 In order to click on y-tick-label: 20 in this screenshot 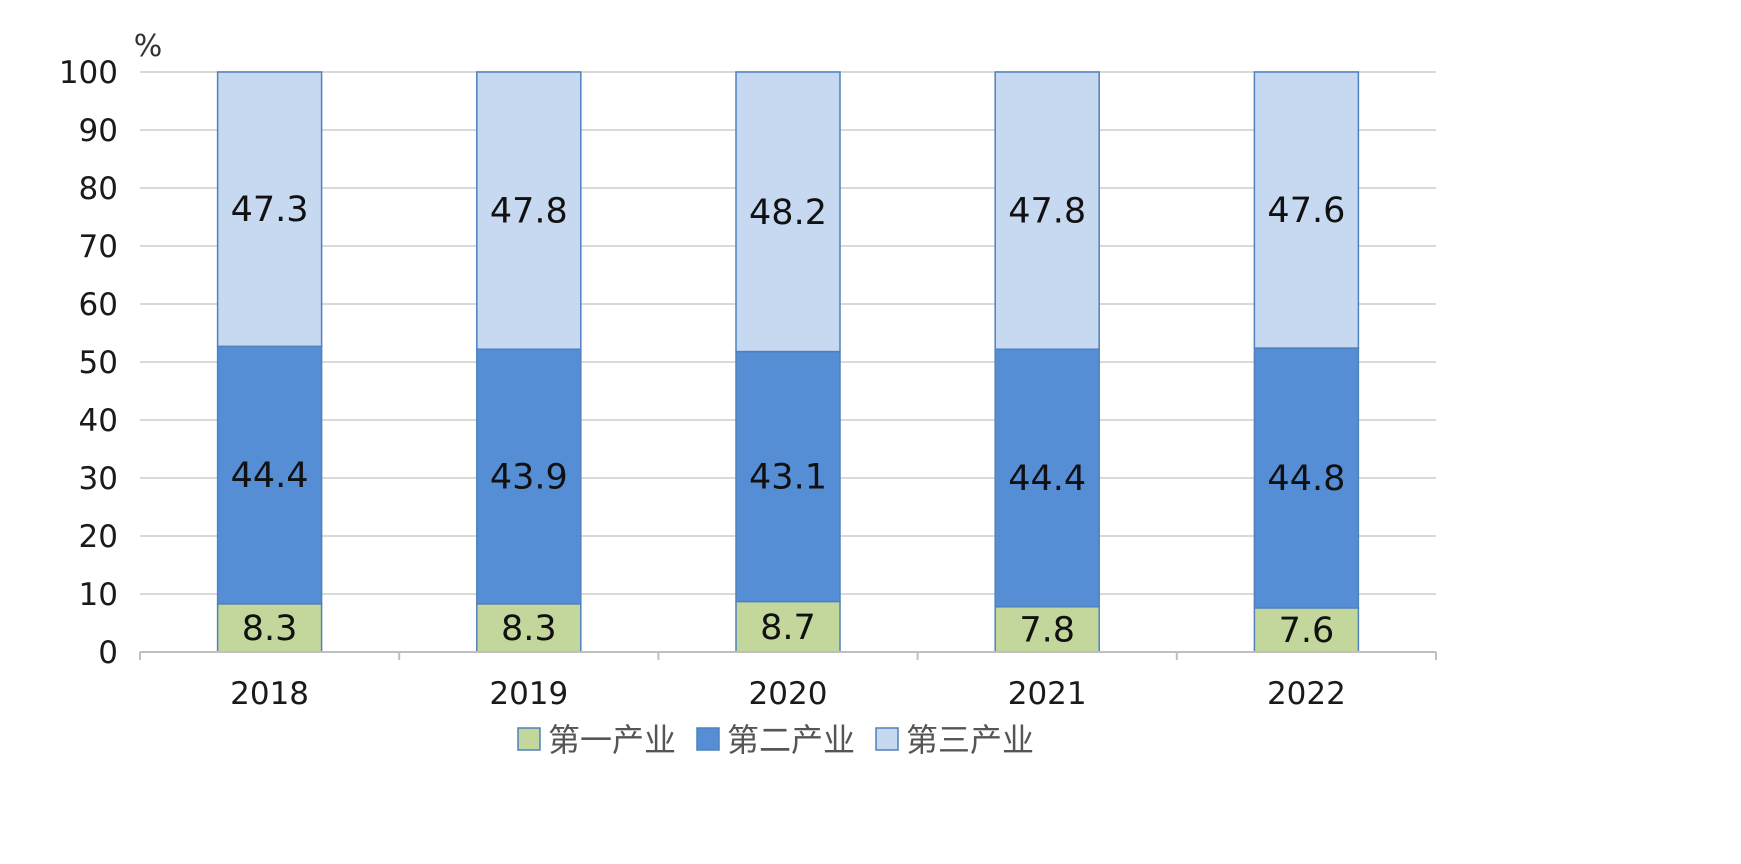, I will do `click(98, 537)`.